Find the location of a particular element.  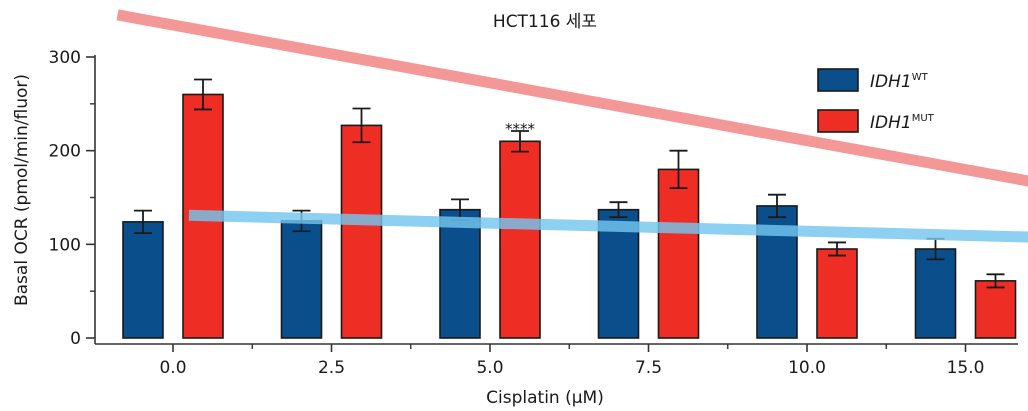

x-tick-label: 15.0 is located at coordinates (966, 368).